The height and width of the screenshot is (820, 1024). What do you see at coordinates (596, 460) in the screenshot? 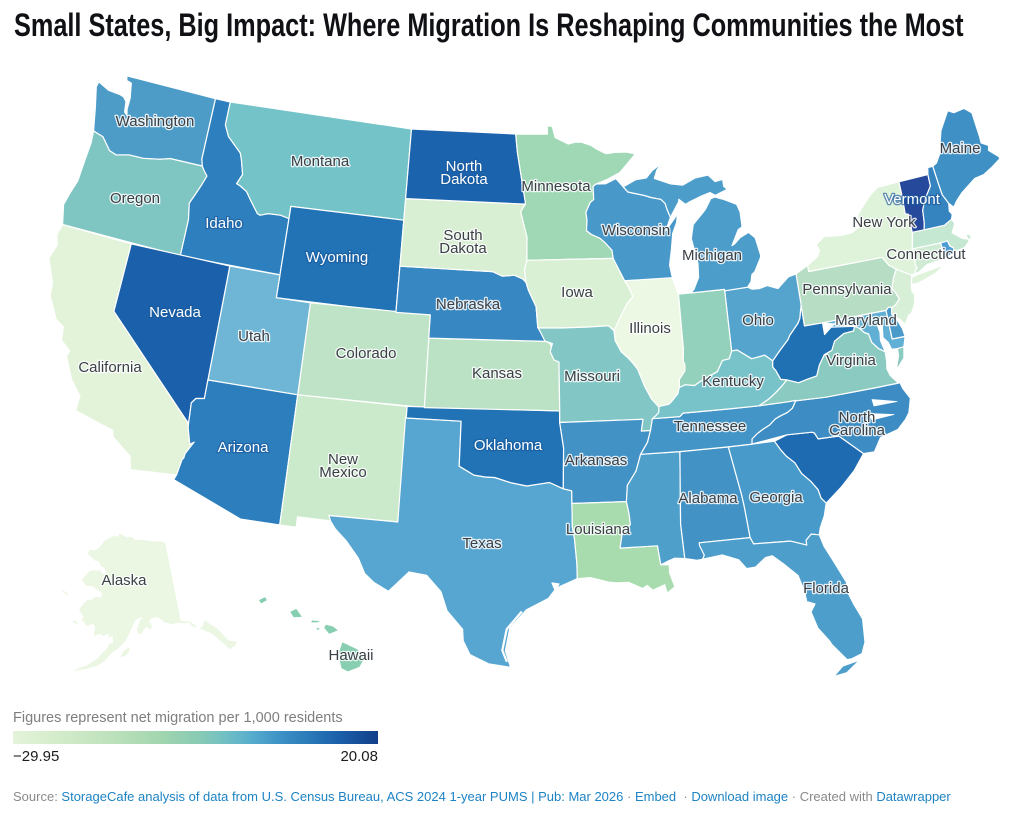
I see `svg-text: Arkansas` at bounding box center [596, 460].